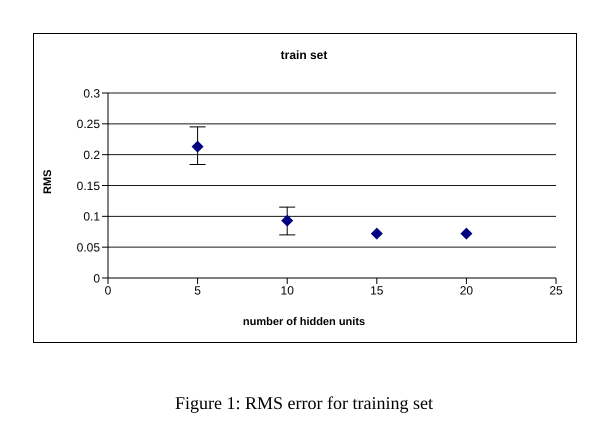 The image size is (598, 436). I want to click on chart-title: train set, so click(304, 55).